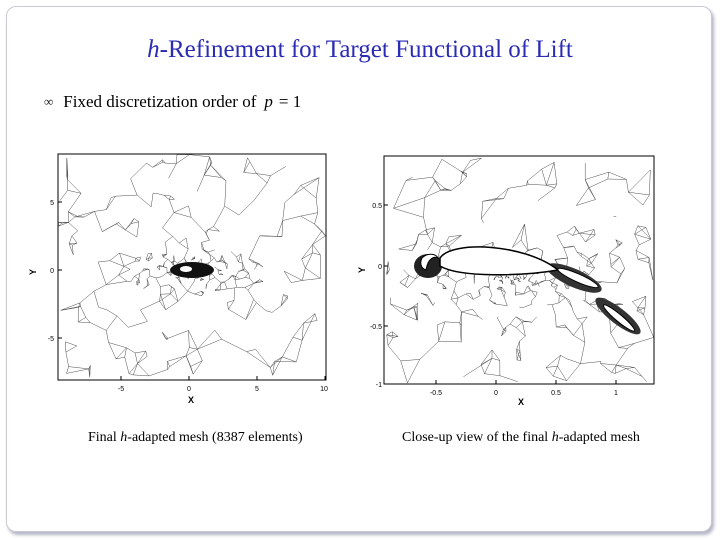 The width and height of the screenshot is (720, 540). I want to click on bullet-variable-p: p, so click(268, 101).